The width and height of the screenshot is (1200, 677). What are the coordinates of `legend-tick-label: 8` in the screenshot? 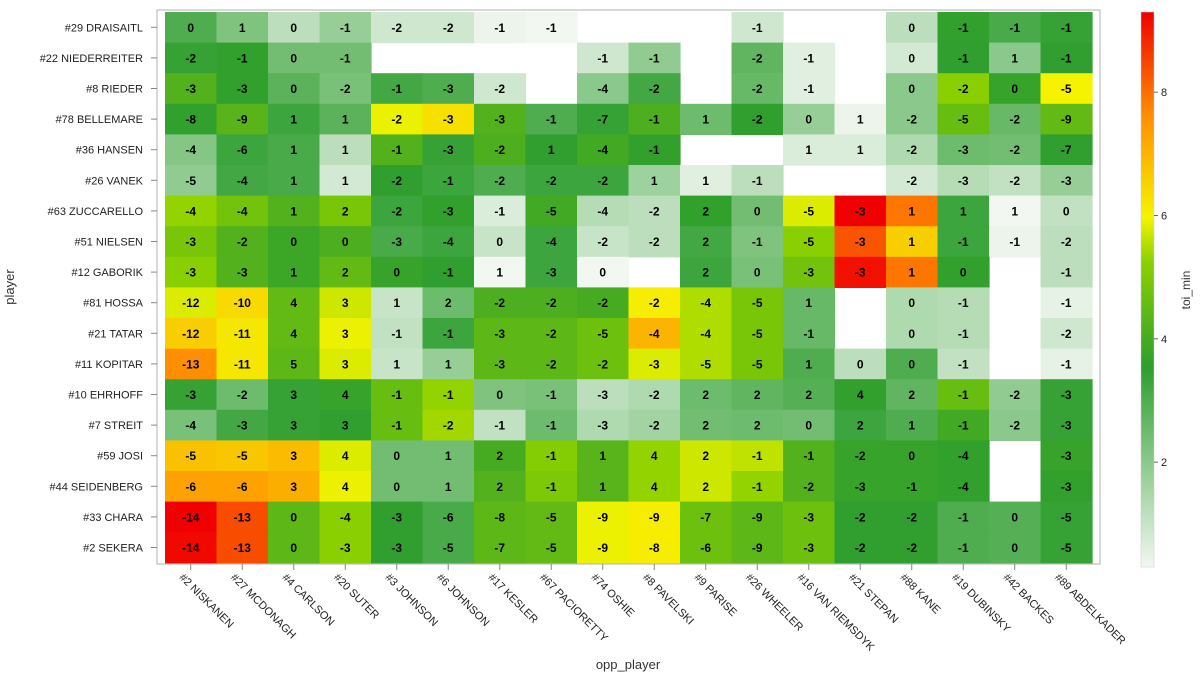 It's located at (1164, 93).